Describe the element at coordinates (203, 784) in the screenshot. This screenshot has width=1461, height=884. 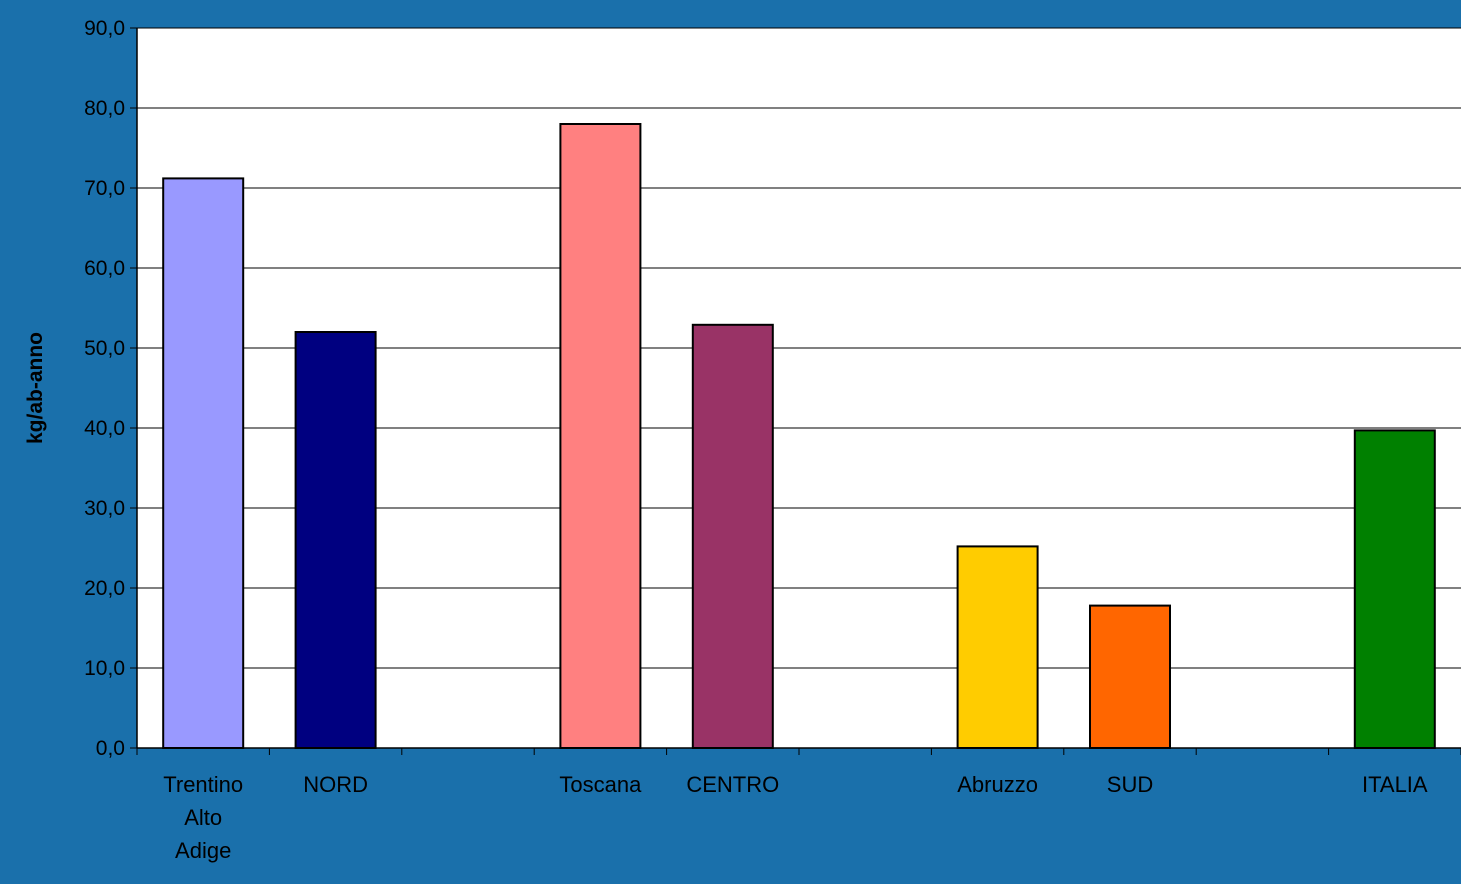
I see `x-tick-label-line: Trentino` at that location.